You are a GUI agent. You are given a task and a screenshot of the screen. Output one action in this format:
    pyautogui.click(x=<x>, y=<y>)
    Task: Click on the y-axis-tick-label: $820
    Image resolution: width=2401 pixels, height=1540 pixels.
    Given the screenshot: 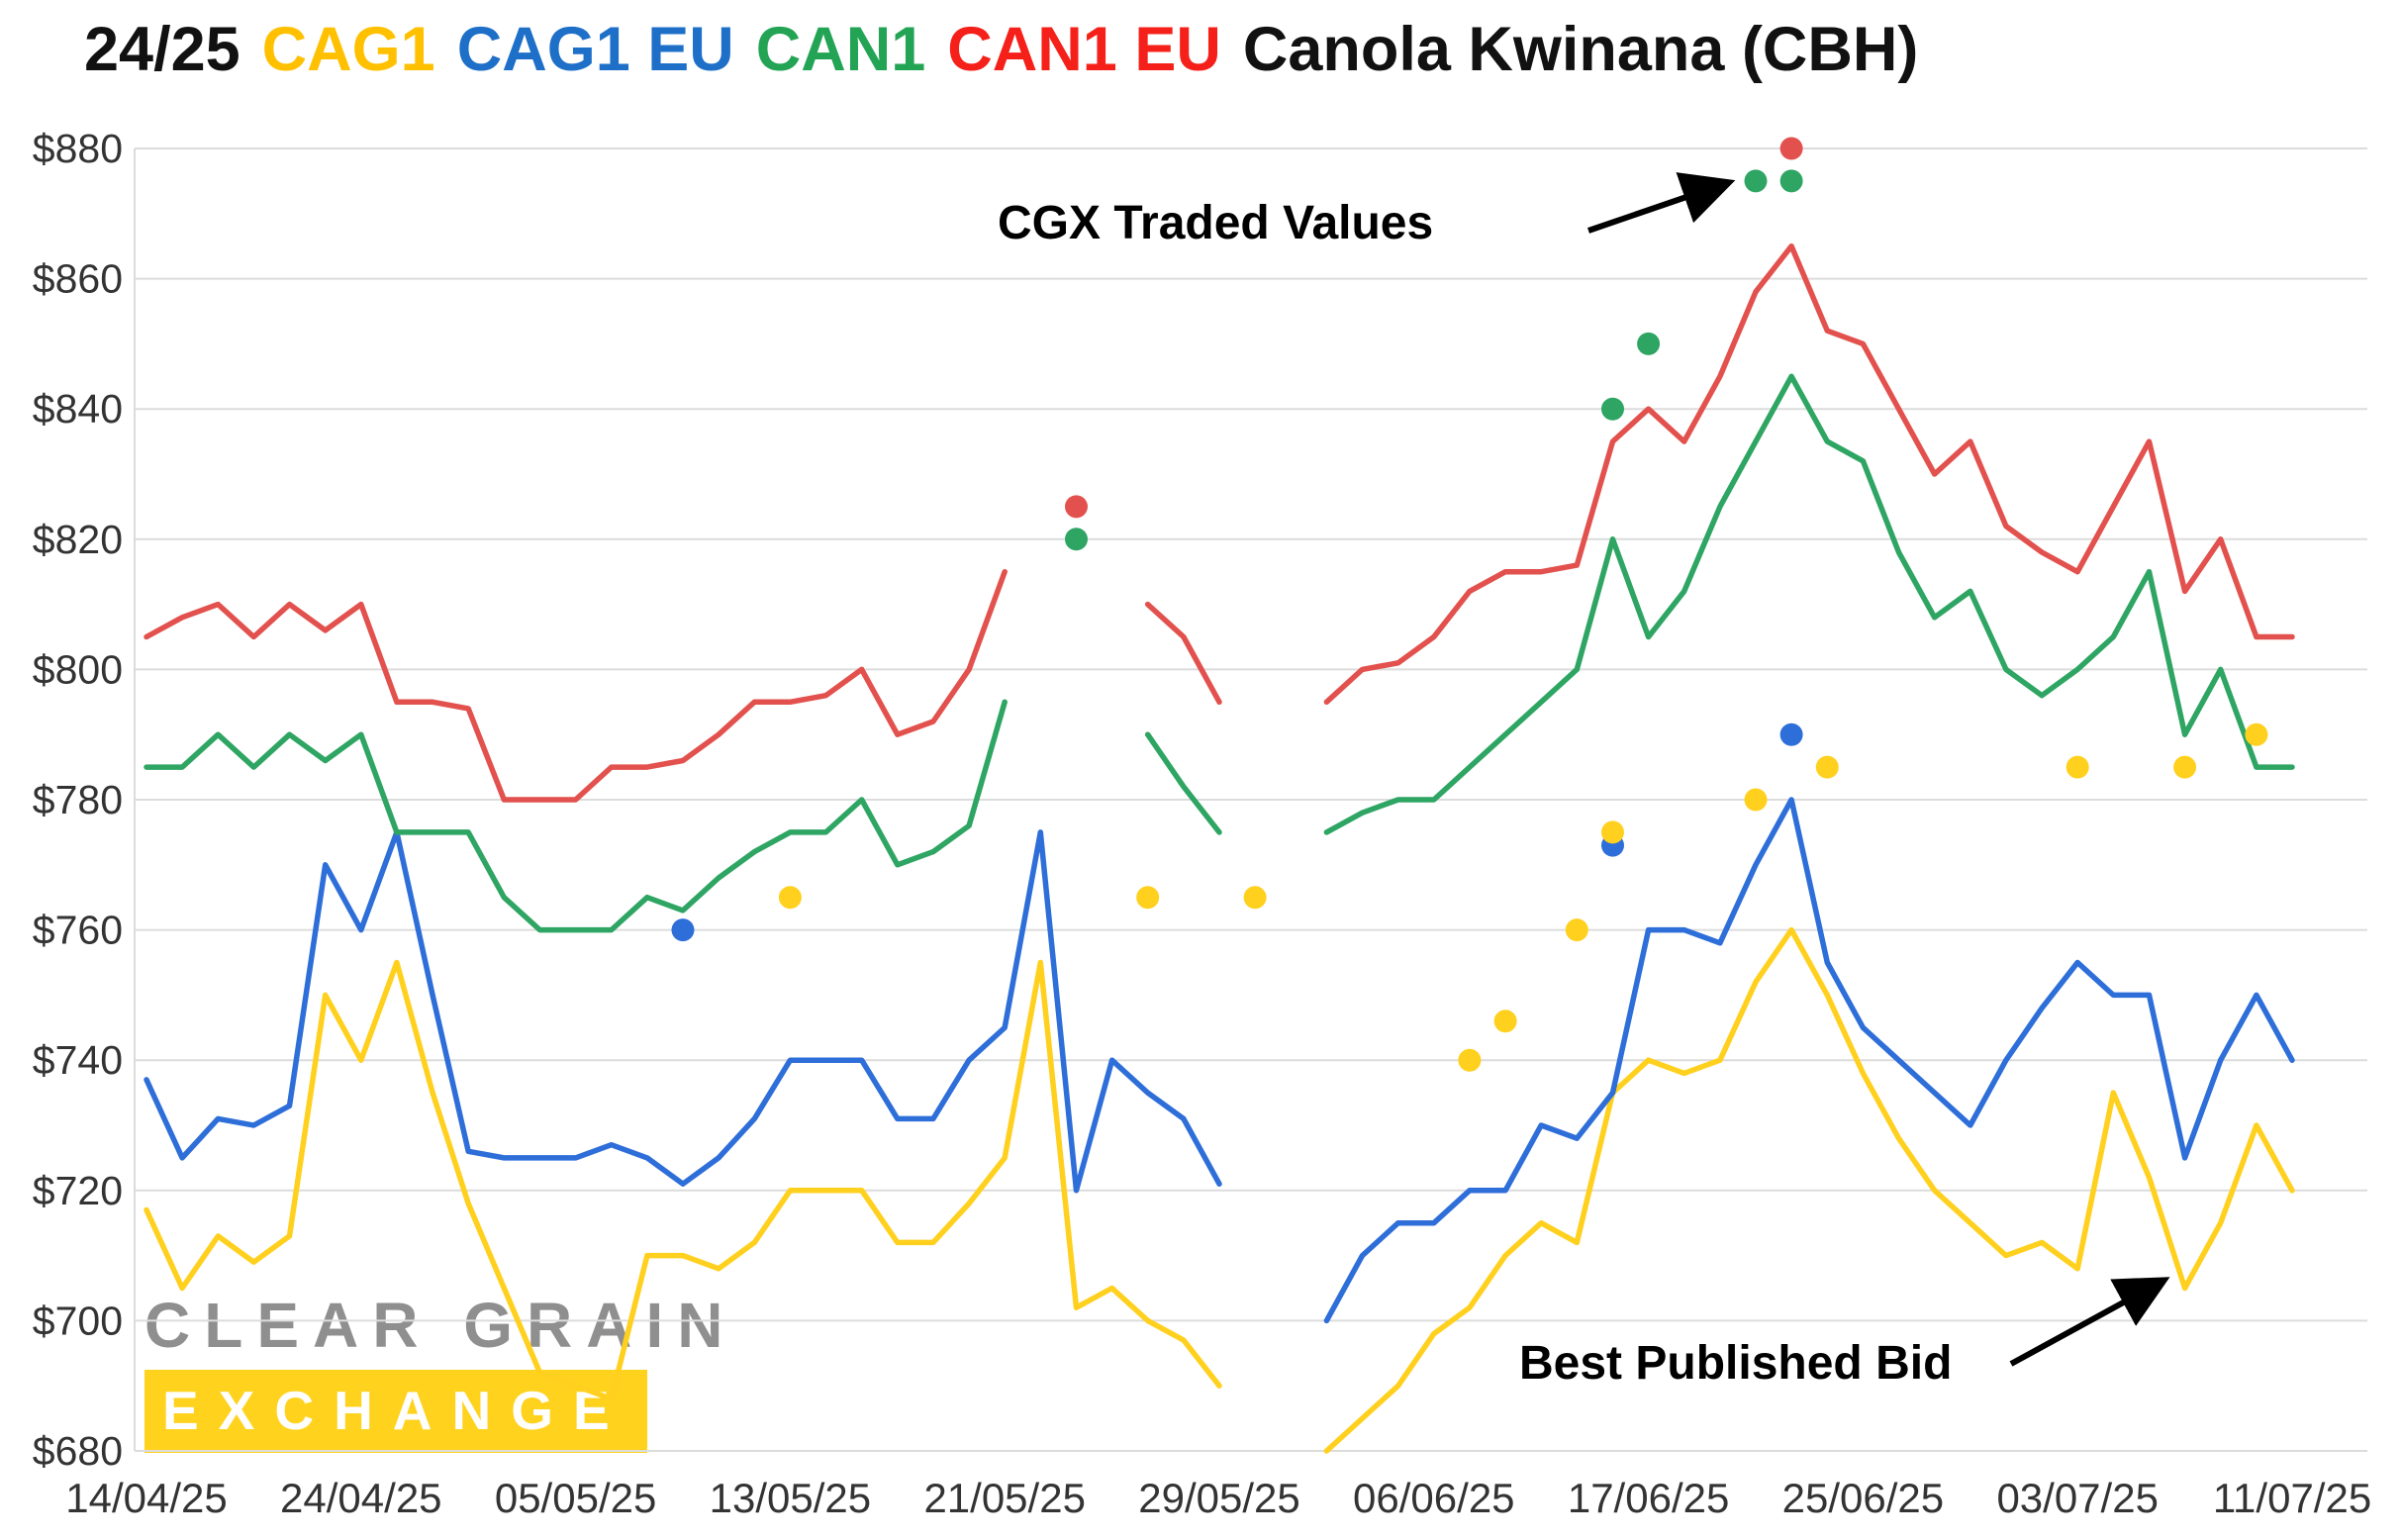 What is the action you would take?
    pyautogui.click(x=78, y=539)
    